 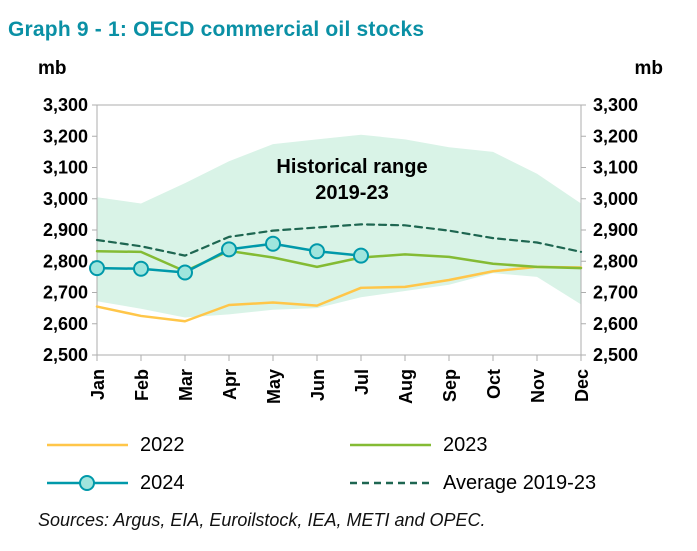 What do you see at coordinates (216, 29) in the screenshot?
I see `chart-title: Graph 9 - 1: OECD commercial oil stocks` at bounding box center [216, 29].